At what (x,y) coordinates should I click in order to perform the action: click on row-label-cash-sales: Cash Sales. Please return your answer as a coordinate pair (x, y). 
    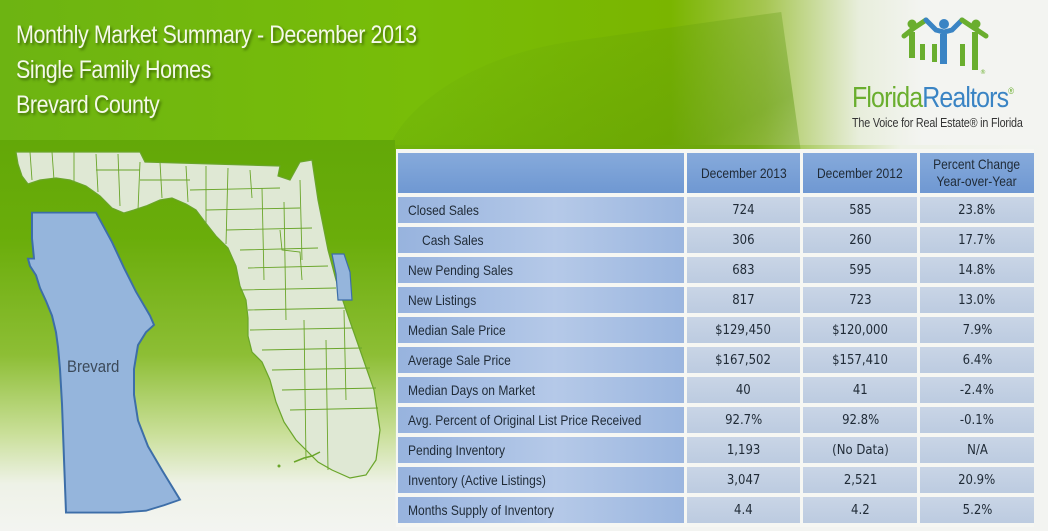
    Looking at the image, I should click on (541, 240).